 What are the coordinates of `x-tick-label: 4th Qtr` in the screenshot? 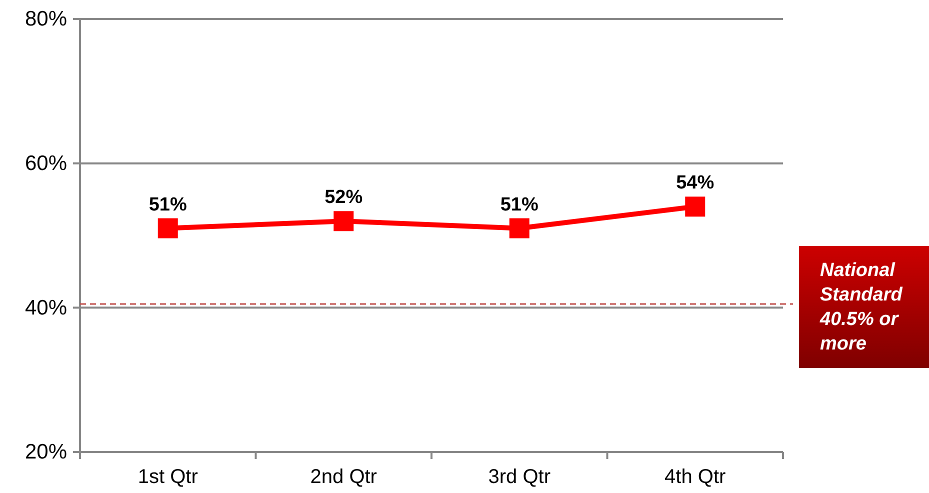 It's located at (695, 477).